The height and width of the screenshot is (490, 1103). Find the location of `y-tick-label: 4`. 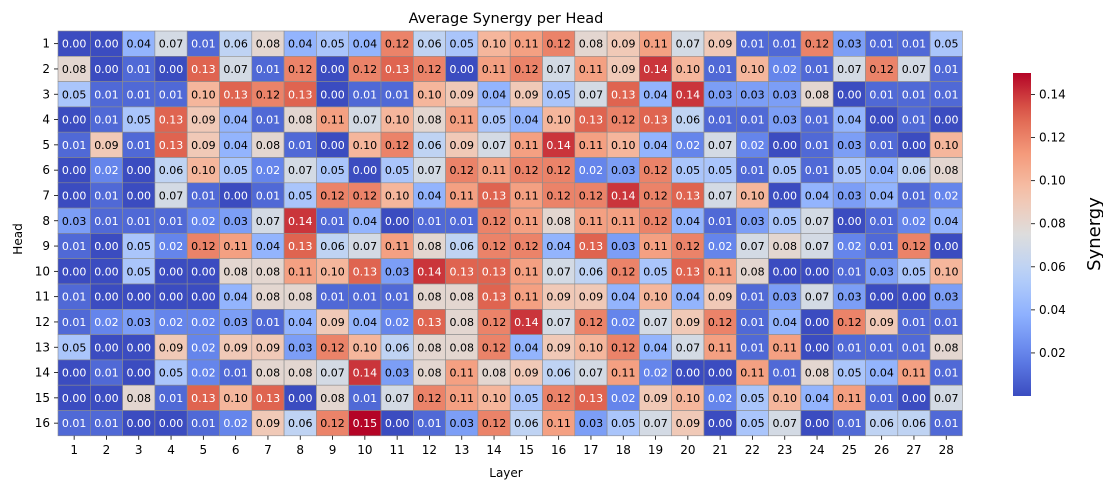

y-tick-label: 4 is located at coordinates (46, 120).